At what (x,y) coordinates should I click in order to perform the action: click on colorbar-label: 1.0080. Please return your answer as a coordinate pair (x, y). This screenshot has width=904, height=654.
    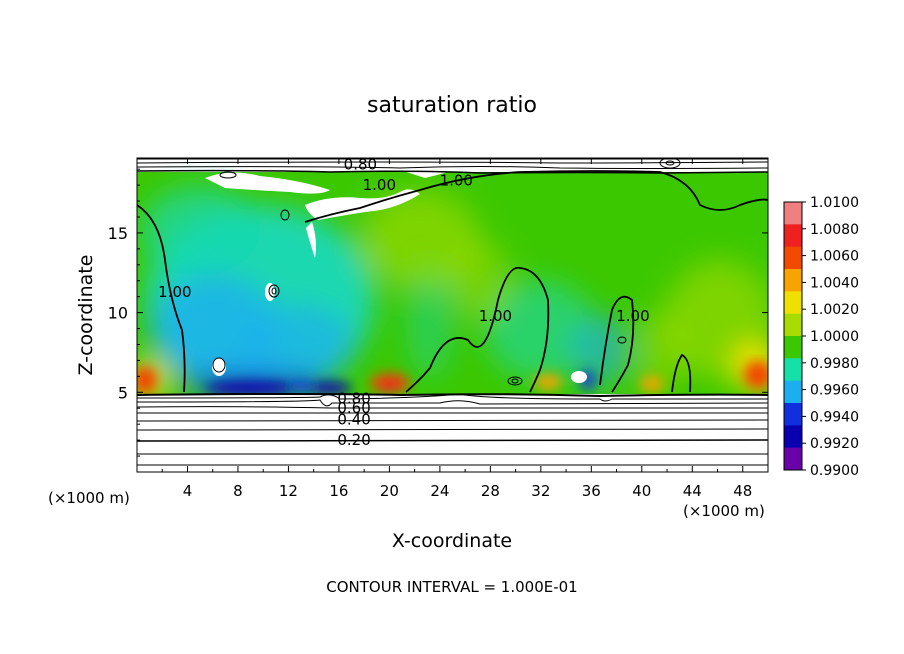
    Looking at the image, I should click on (834, 230).